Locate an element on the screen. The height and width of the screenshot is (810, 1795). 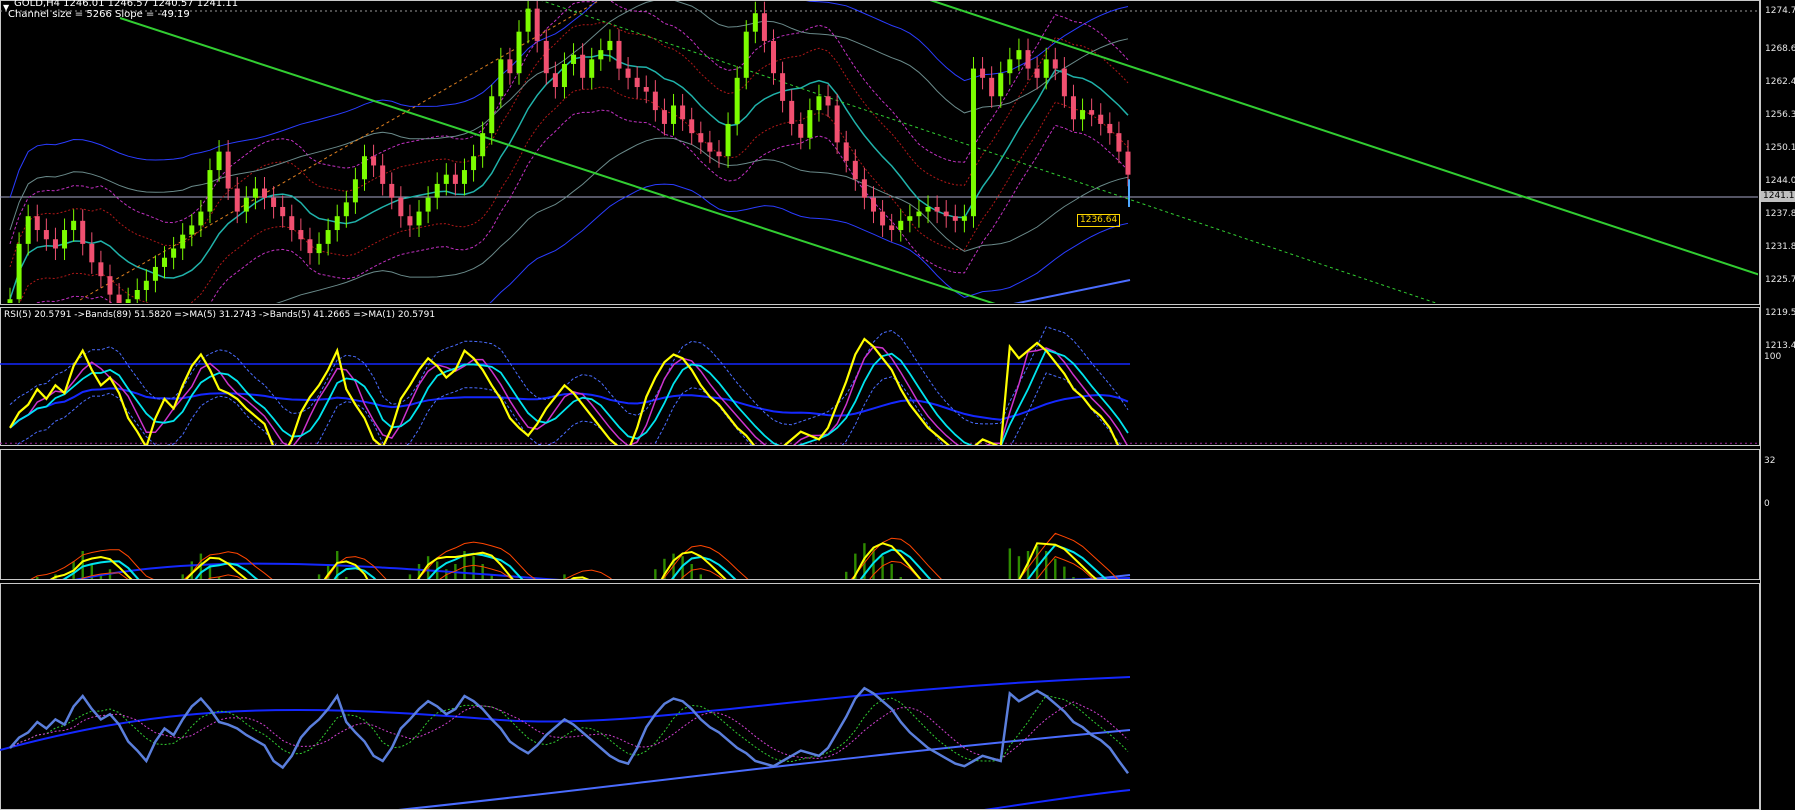
rsi-bands5-lower is located at coordinates (569, 408).